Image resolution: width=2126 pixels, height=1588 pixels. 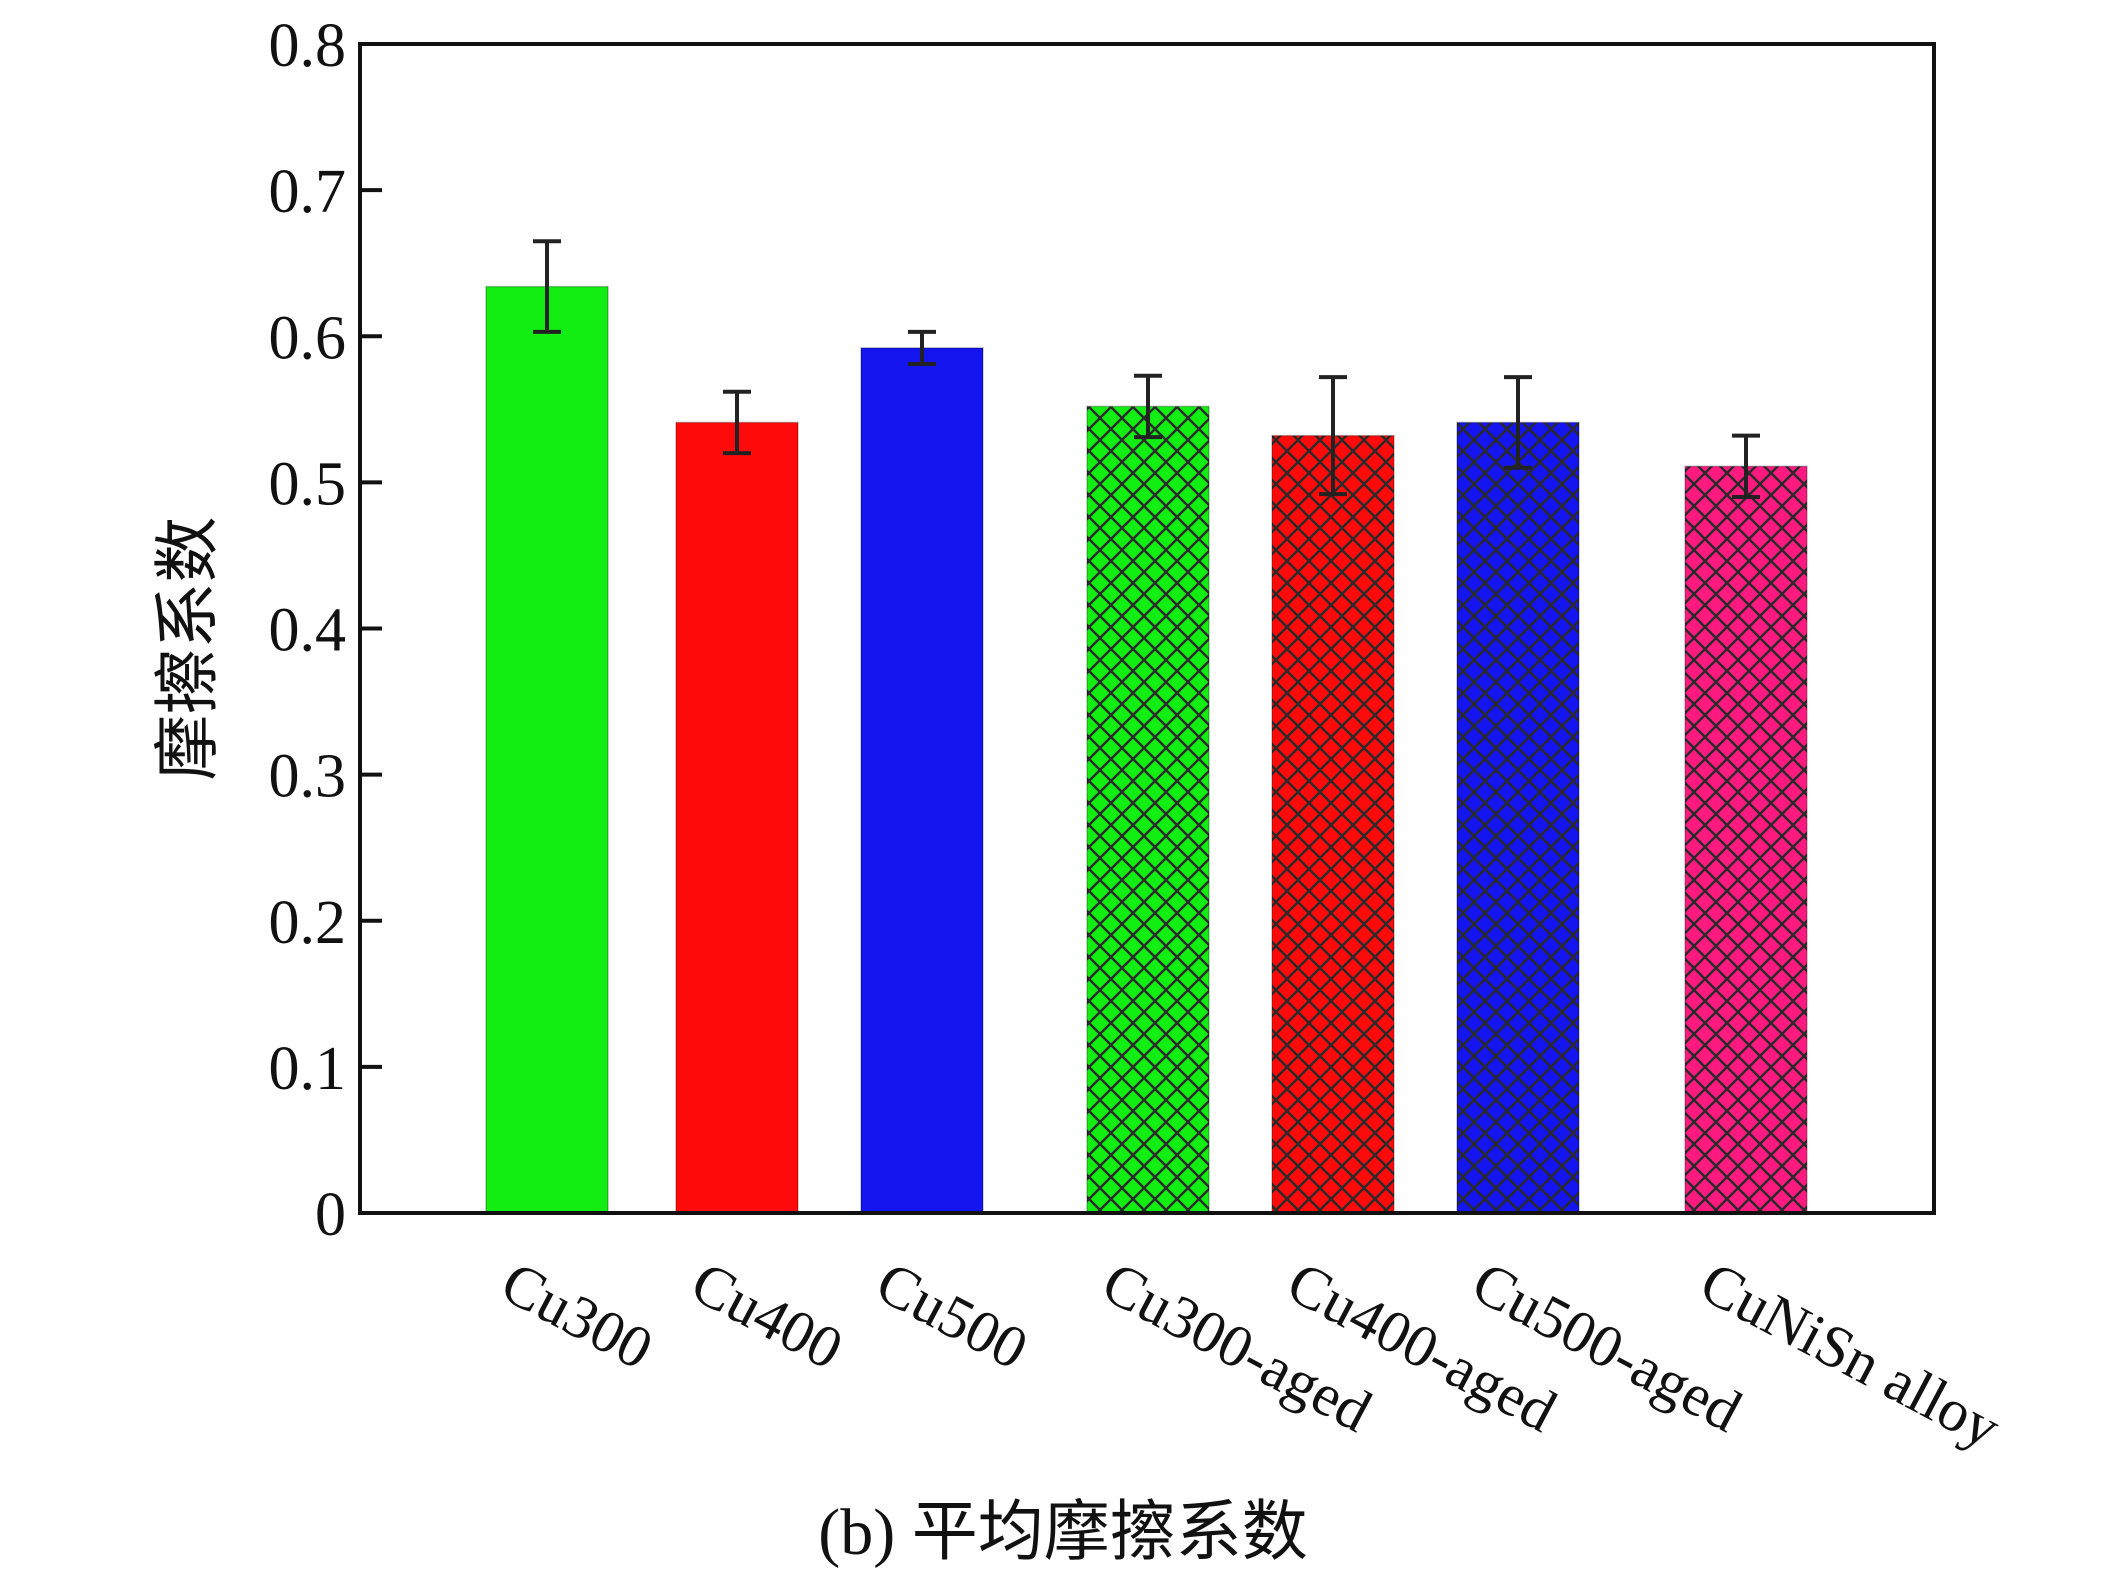 What do you see at coordinates (308, 1069) in the screenshot?
I see `y-tick-label: 0.1` at bounding box center [308, 1069].